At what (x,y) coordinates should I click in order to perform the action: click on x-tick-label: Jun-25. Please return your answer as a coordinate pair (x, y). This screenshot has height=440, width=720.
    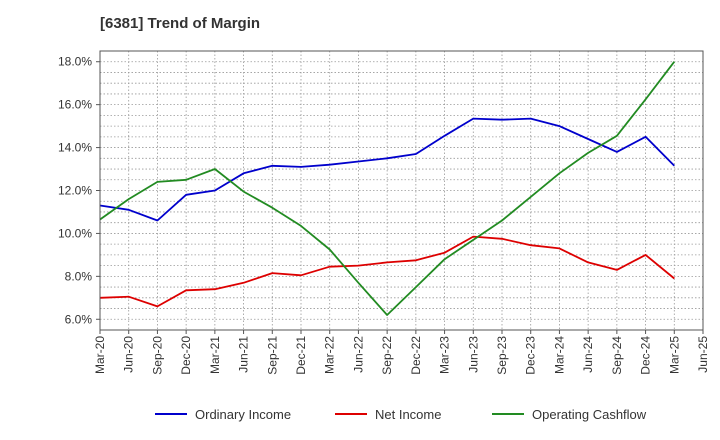
    Looking at the image, I should click on (703, 354).